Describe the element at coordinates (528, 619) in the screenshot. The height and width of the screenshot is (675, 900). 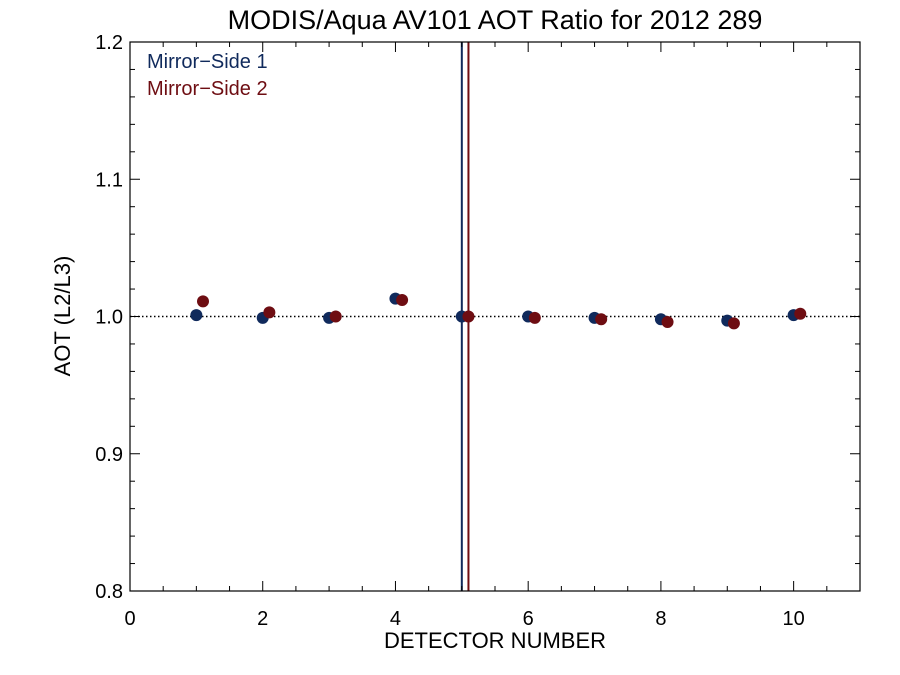
I see `x-tick-label: 6` at that location.